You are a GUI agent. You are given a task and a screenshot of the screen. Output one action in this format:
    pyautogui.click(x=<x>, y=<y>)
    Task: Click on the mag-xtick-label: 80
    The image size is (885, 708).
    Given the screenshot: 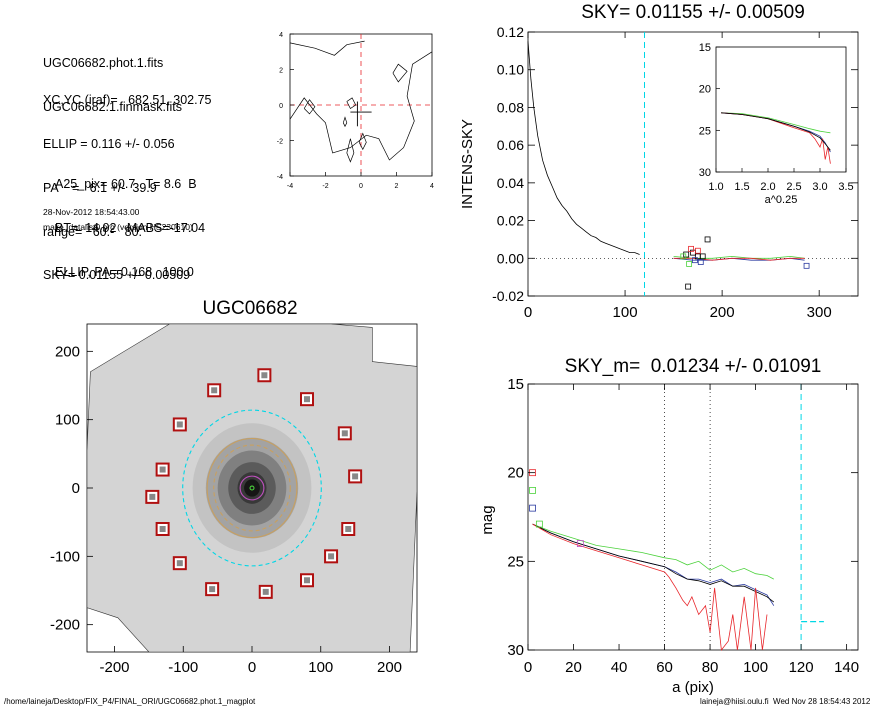 What is the action you would take?
    pyautogui.click(x=710, y=667)
    